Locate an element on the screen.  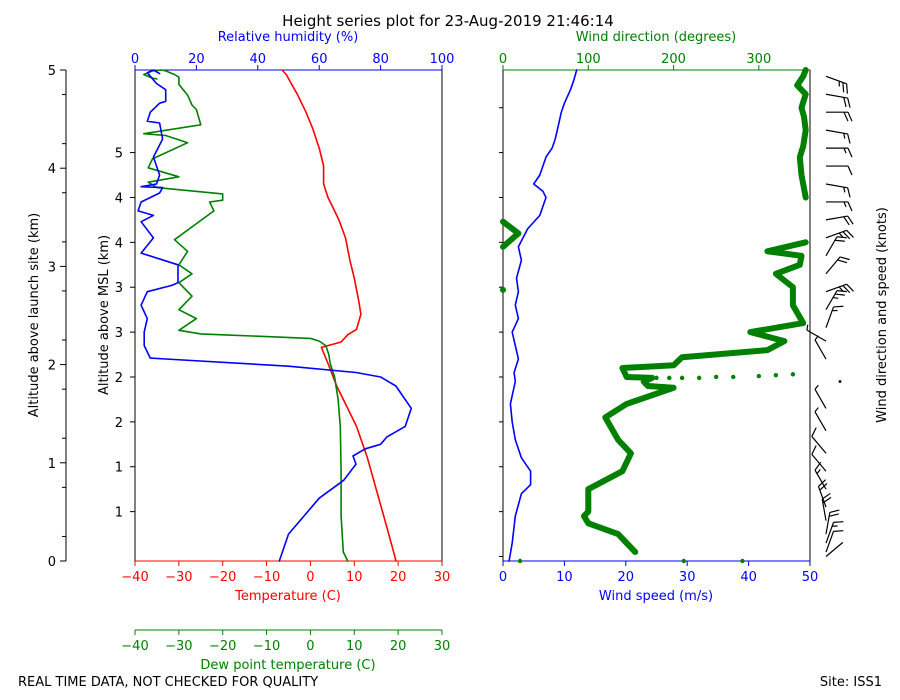
wind-direction-axis-tick-label: 200 is located at coordinates (673, 59).